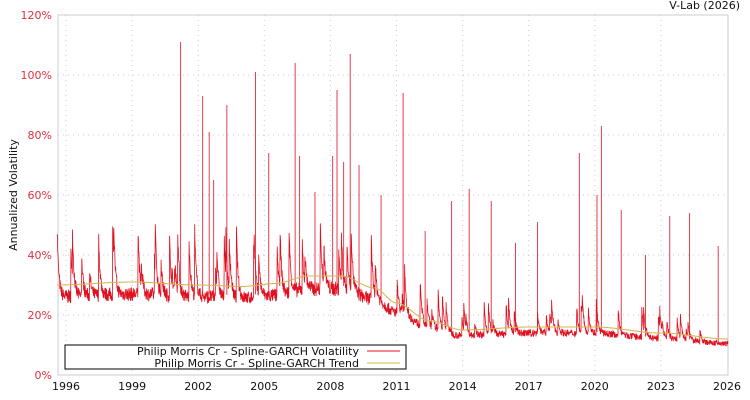 Image resolution: width=750 pixels, height=400 pixels. What do you see at coordinates (727, 386) in the screenshot?
I see `x-tick-label: 2026` at bounding box center [727, 386].